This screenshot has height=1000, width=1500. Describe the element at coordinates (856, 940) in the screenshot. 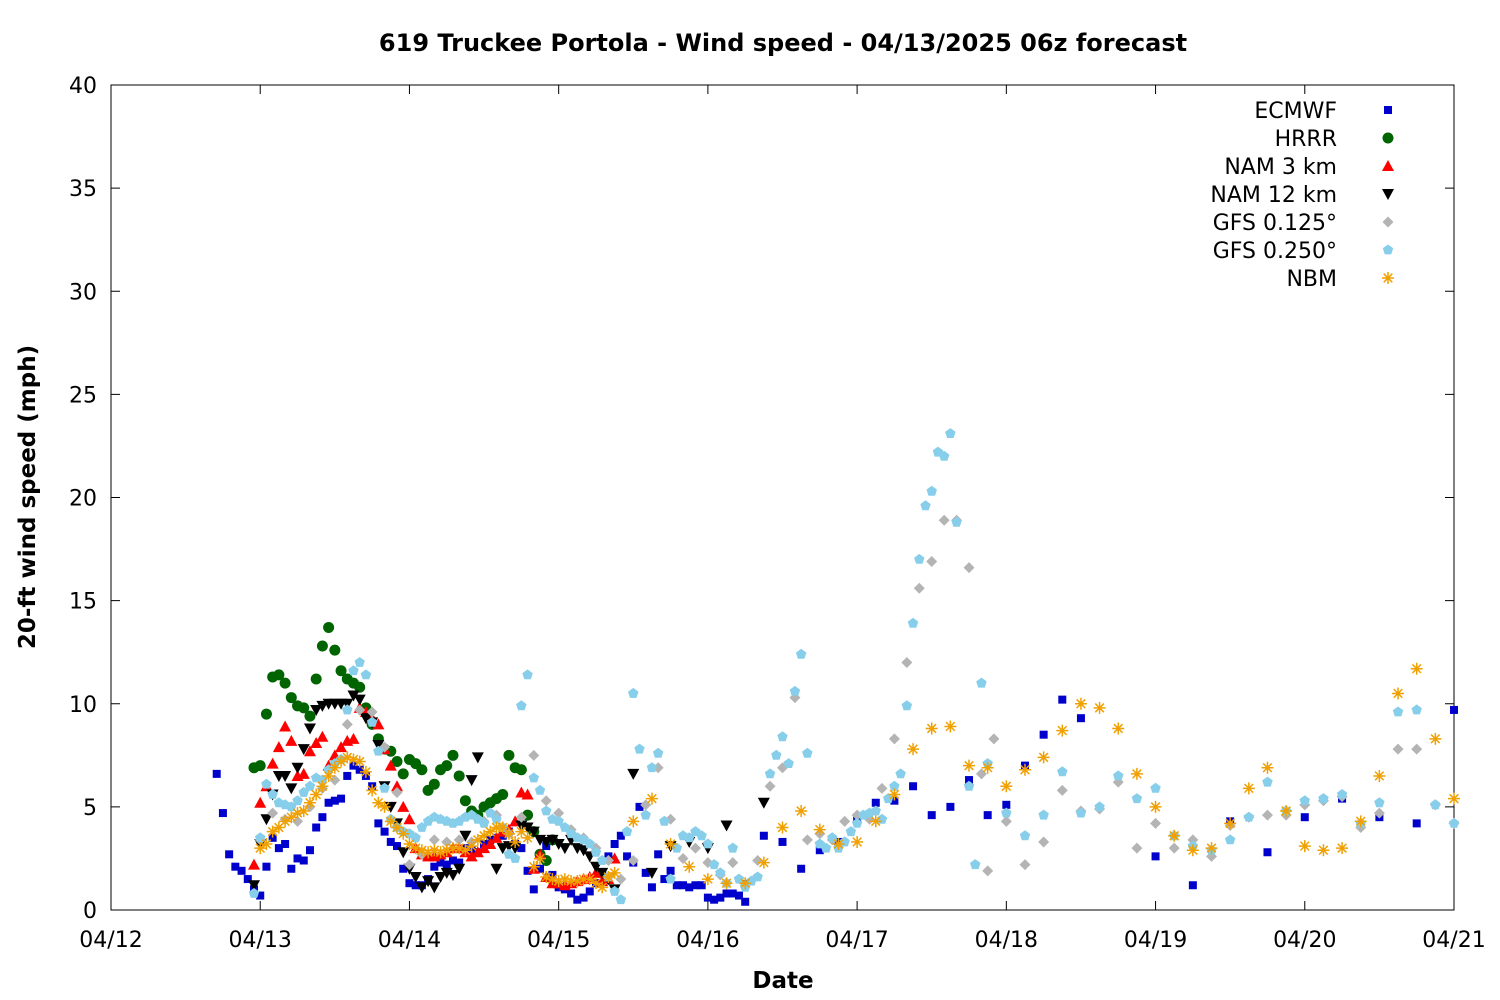

I see `x-tick-label: 04/17` at that location.